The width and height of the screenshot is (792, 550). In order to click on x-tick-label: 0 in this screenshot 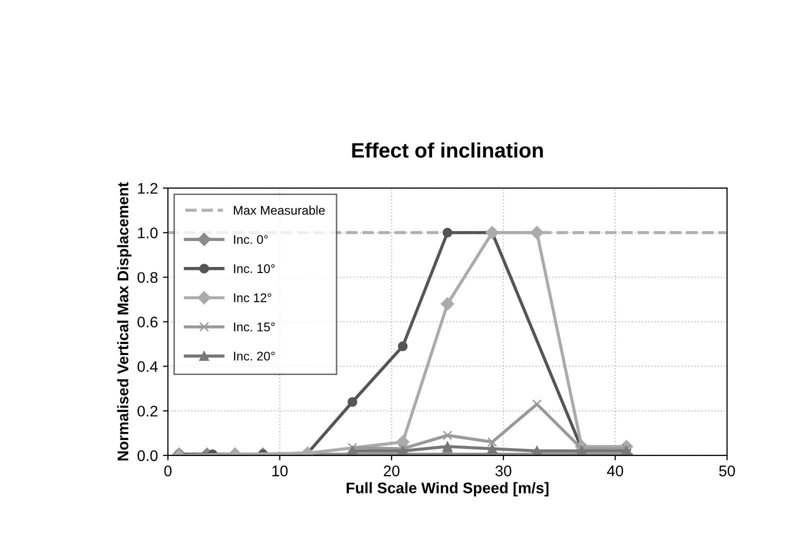, I will do `click(168, 471)`.